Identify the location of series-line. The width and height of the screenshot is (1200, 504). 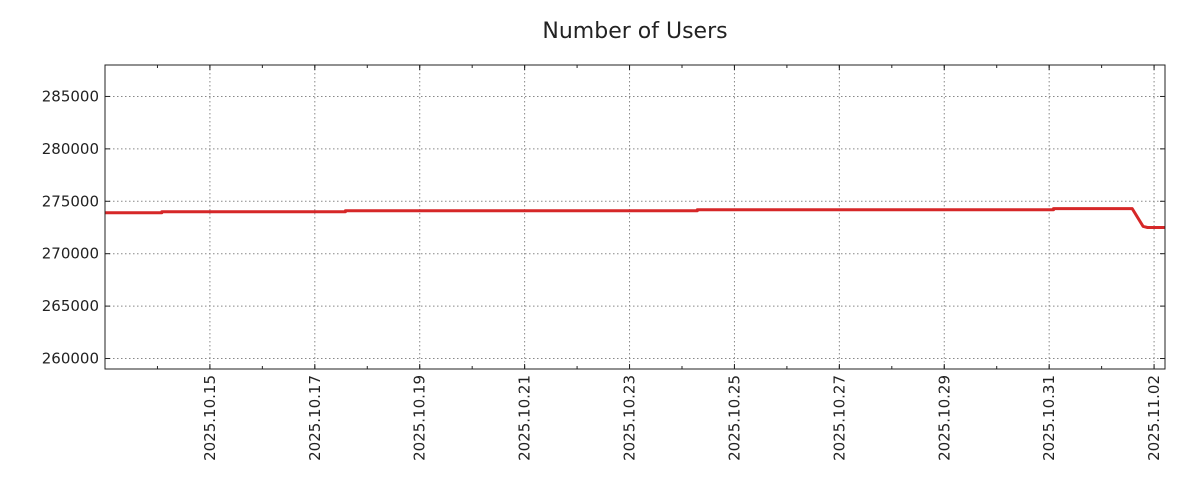
(635, 218).